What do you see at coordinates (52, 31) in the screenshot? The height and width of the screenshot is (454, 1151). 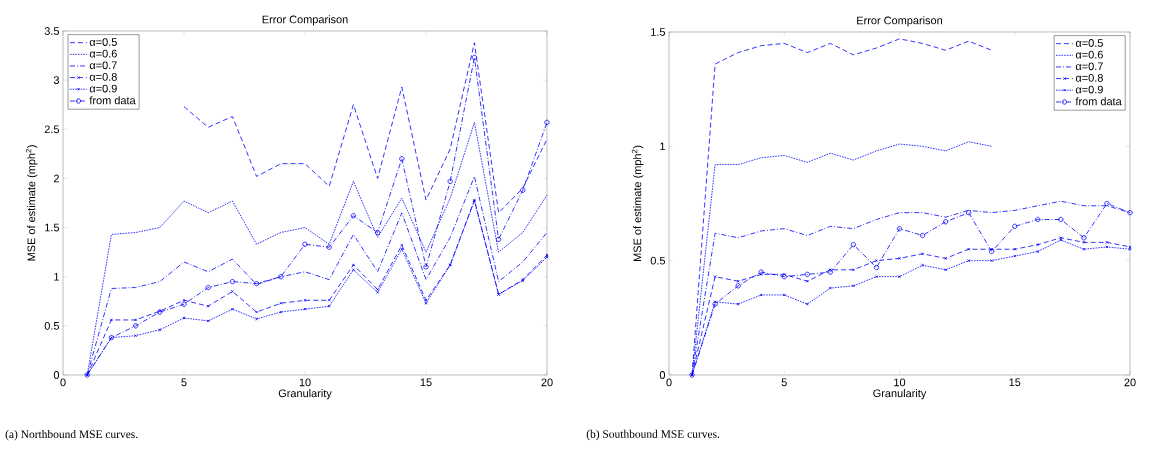 I see `y-tick-label: 3.5` at bounding box center [52, 31].